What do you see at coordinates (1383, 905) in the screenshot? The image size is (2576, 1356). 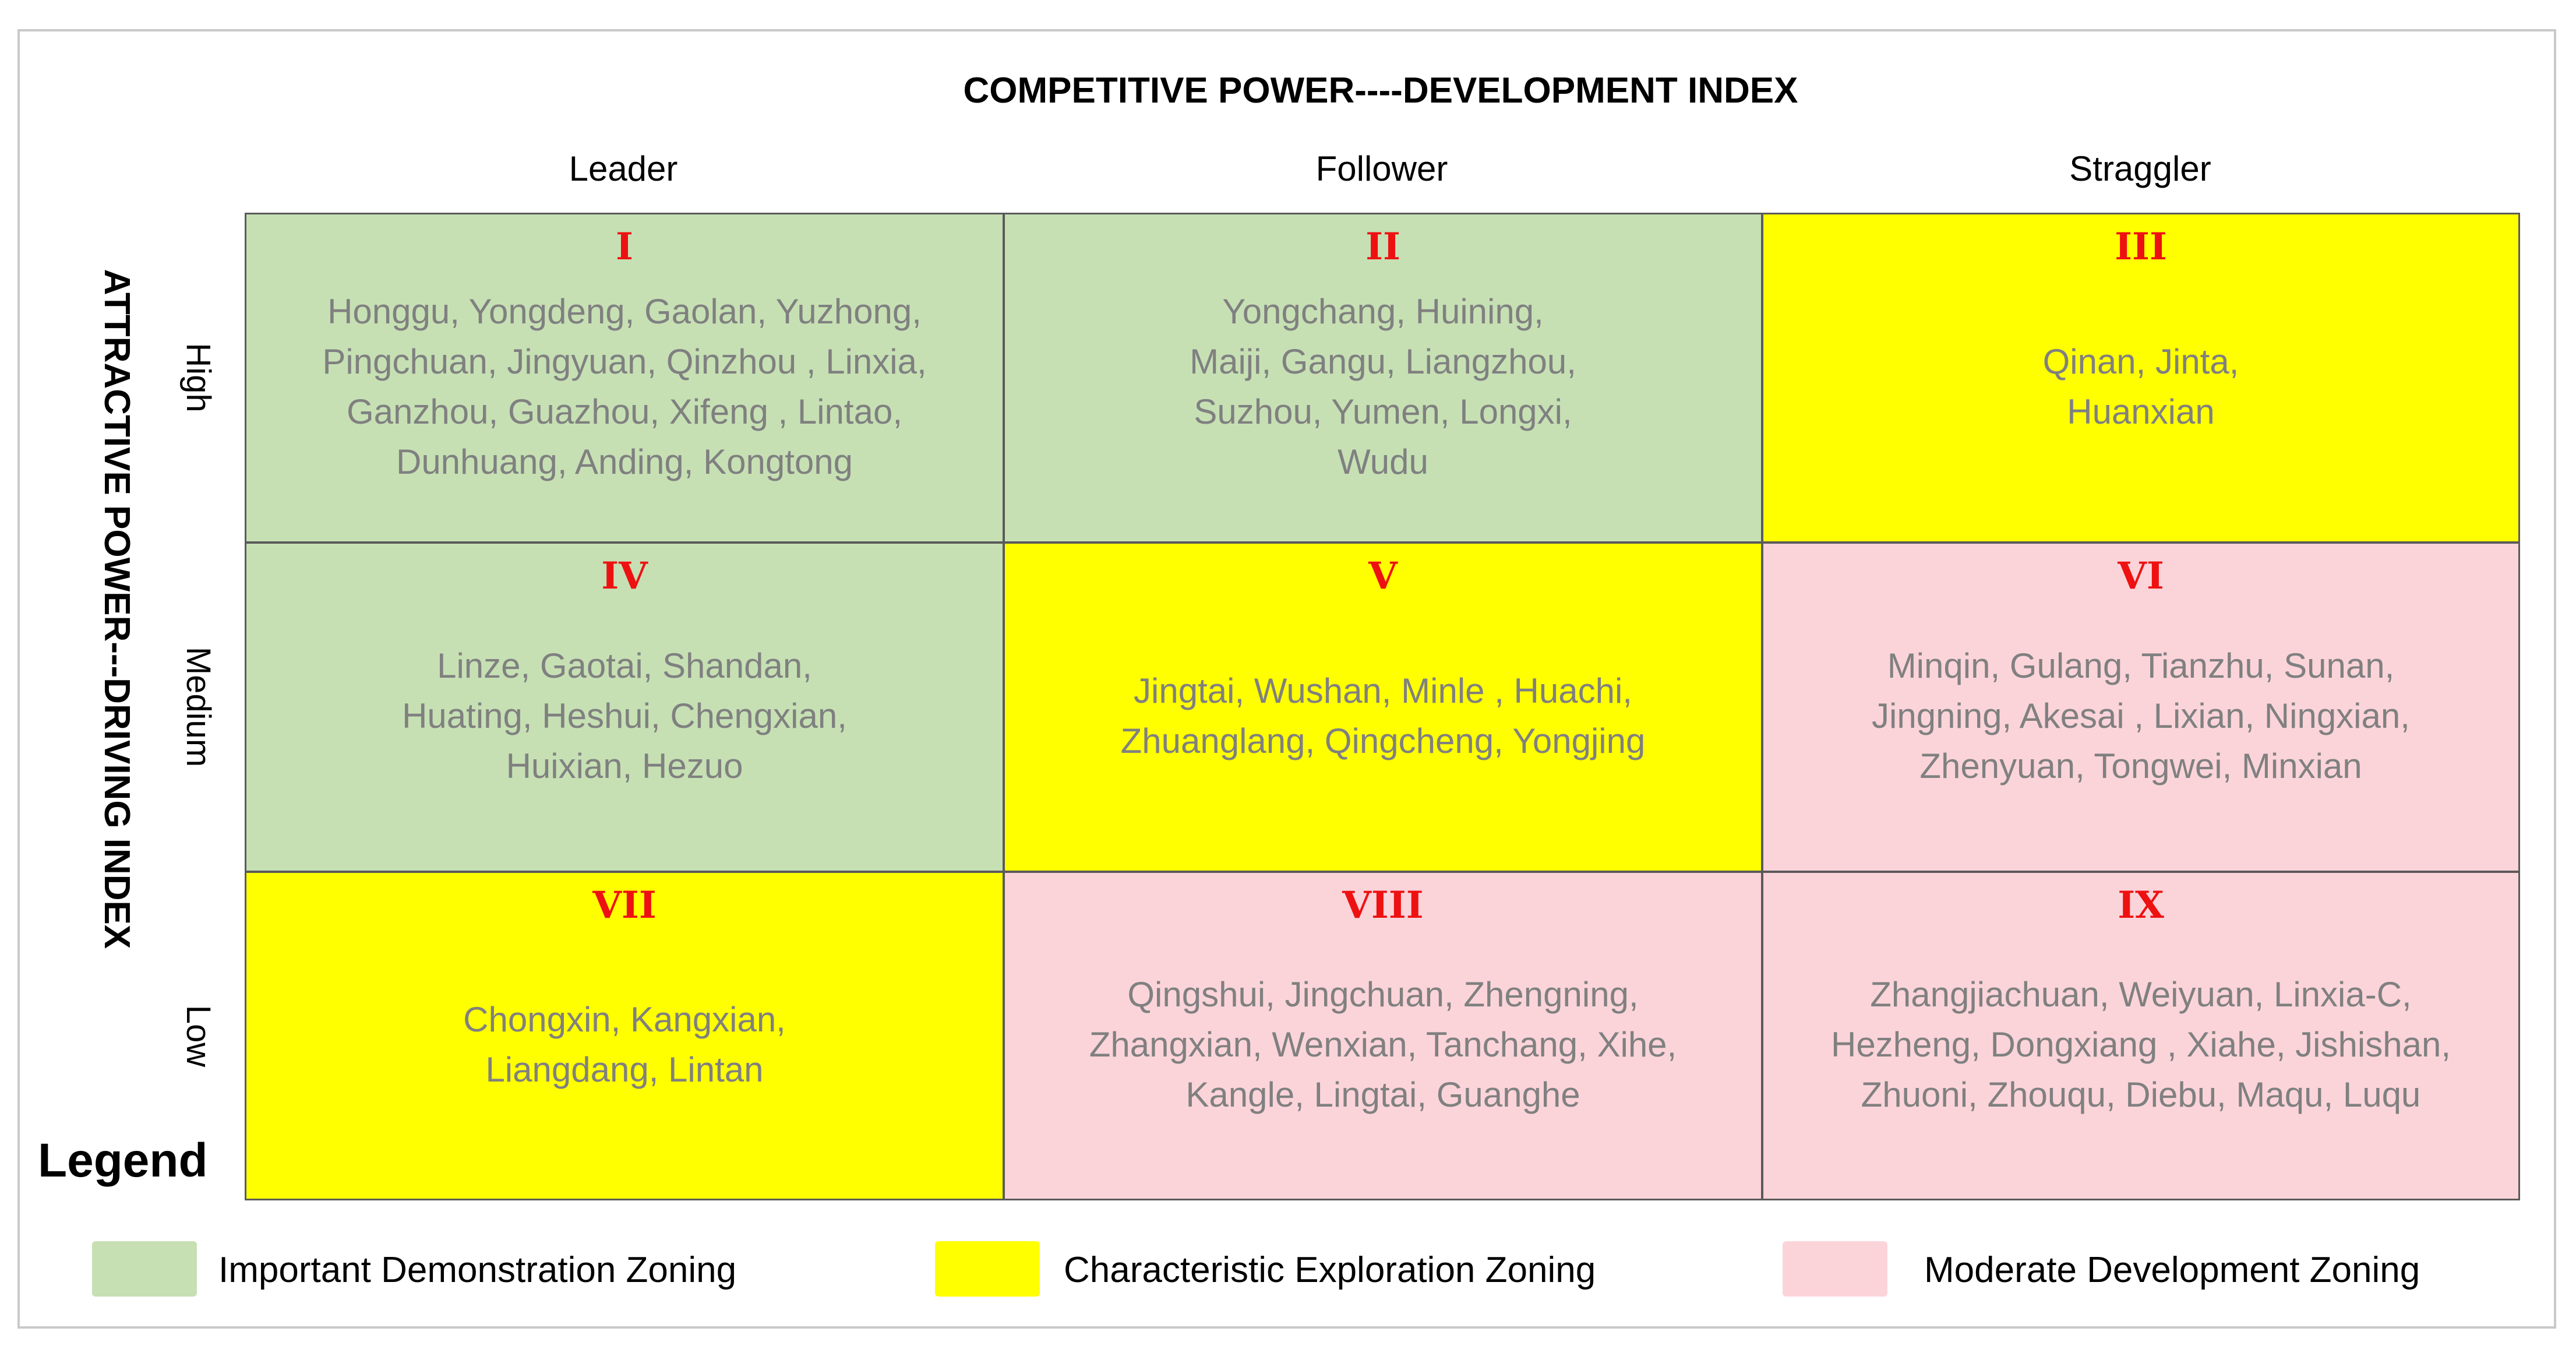 I see `zone-numeral: VIII` at bounding box center [1383, 905].